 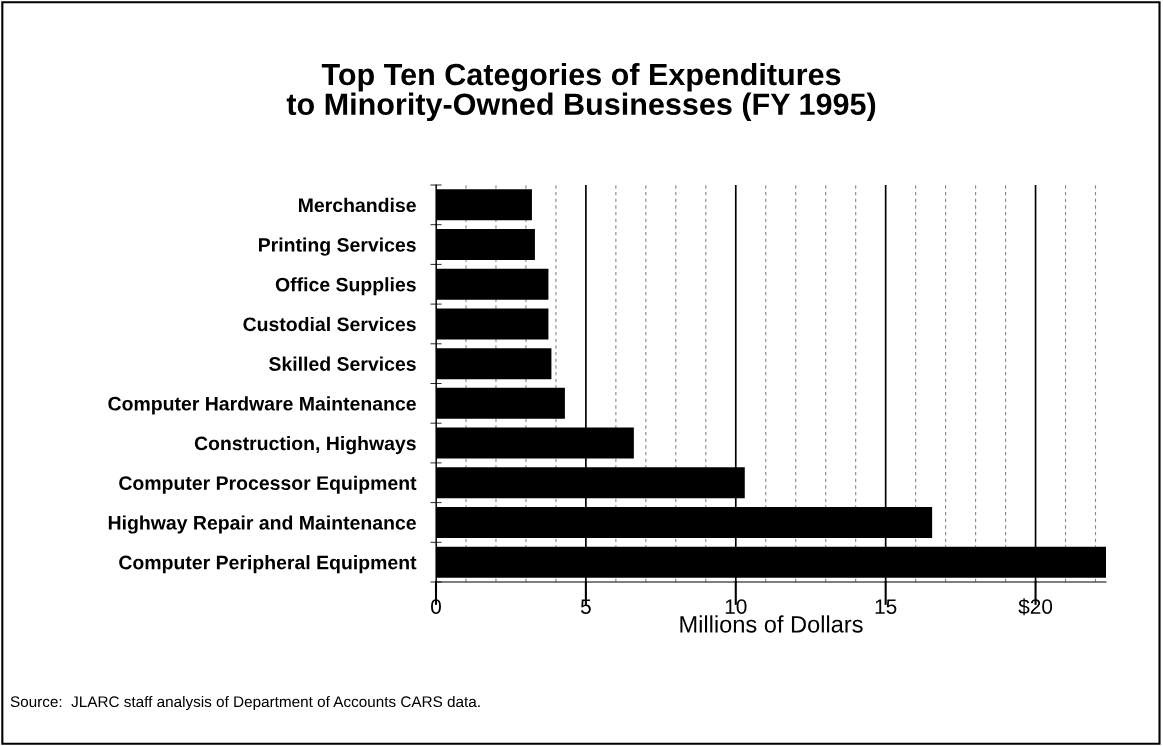 What do you see at coordinates (345, 286) in the screenshot?
I see `y-tick-label: Office Supplies` at bounding box center [345, 286].